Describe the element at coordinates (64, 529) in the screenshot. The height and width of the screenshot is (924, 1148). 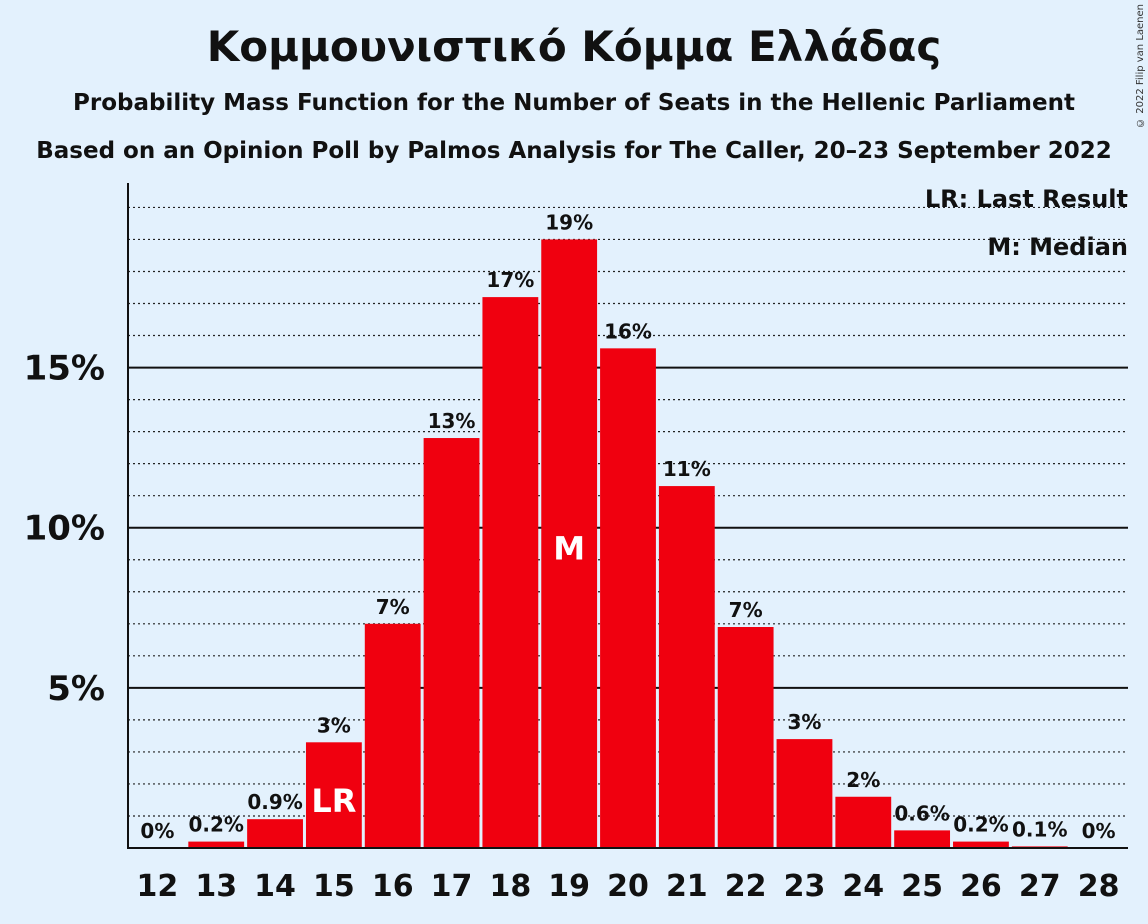
I see `y-tick-label: 10%` at that location.